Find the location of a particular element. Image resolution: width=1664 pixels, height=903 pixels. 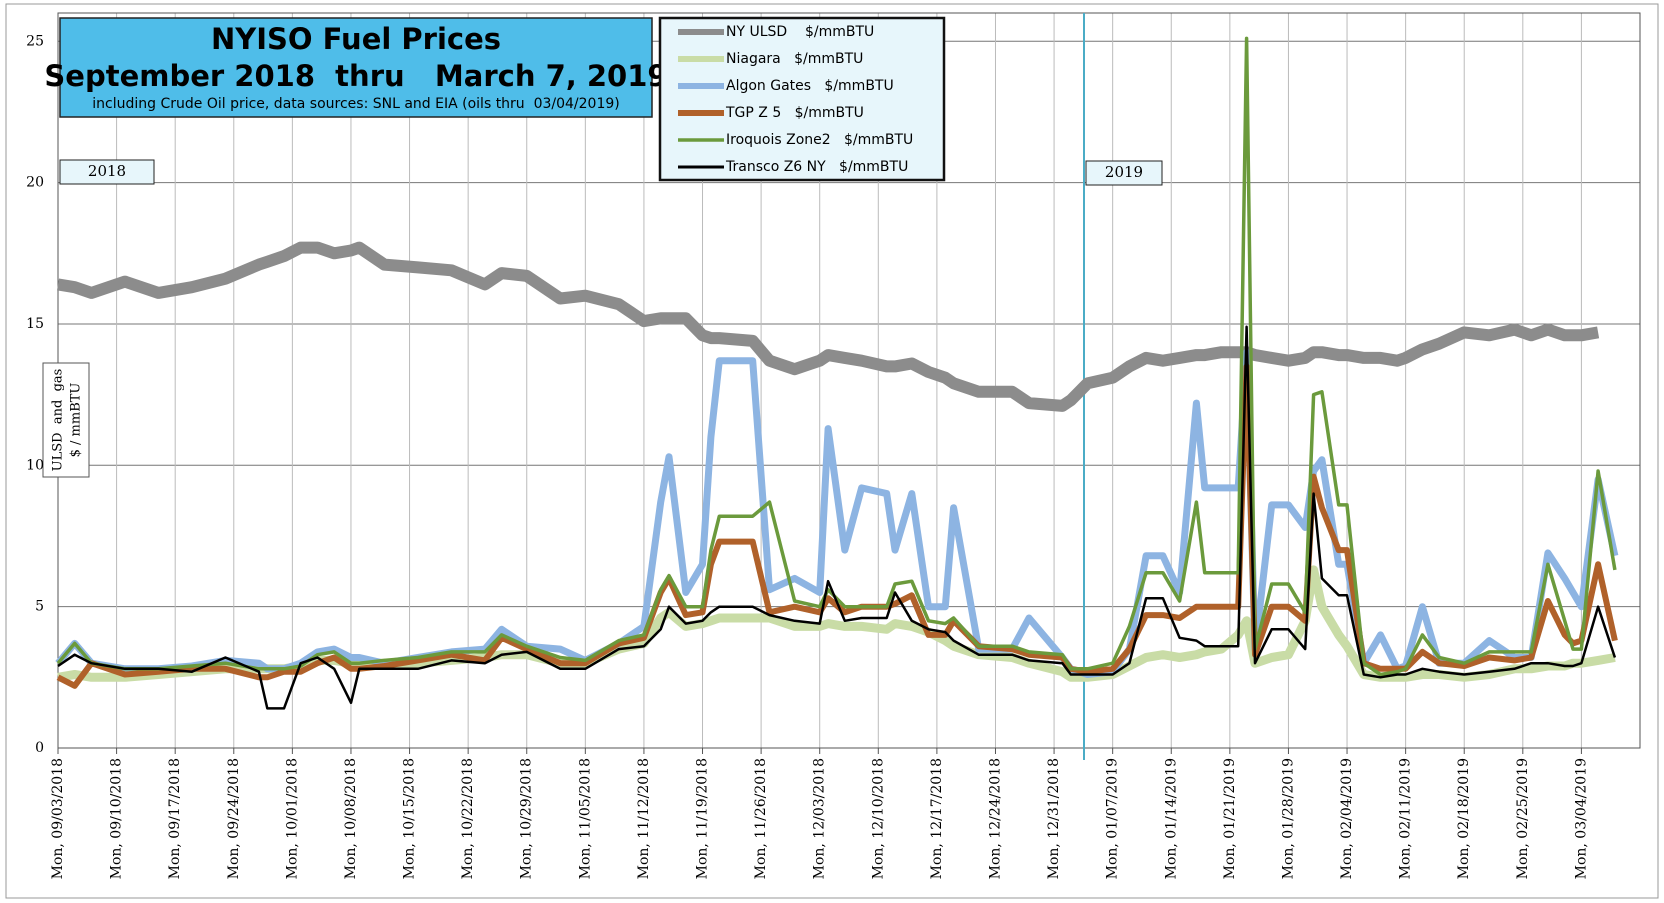

y-label-box is located at coordinates (66, 420).